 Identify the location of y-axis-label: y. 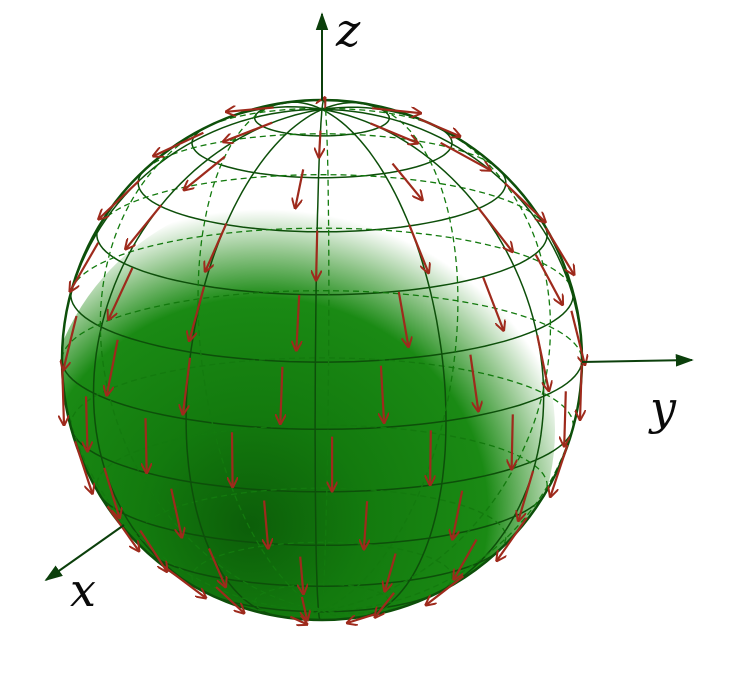
(662, 408).